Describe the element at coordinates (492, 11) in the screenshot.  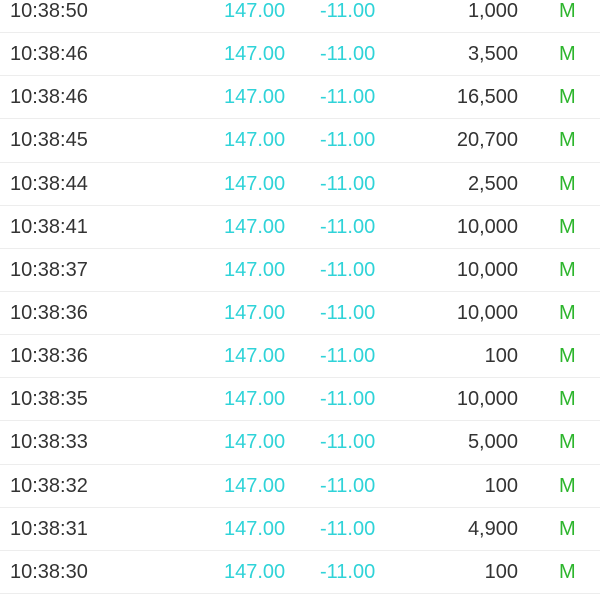
I see `trade-volume: 1,000` at that location.